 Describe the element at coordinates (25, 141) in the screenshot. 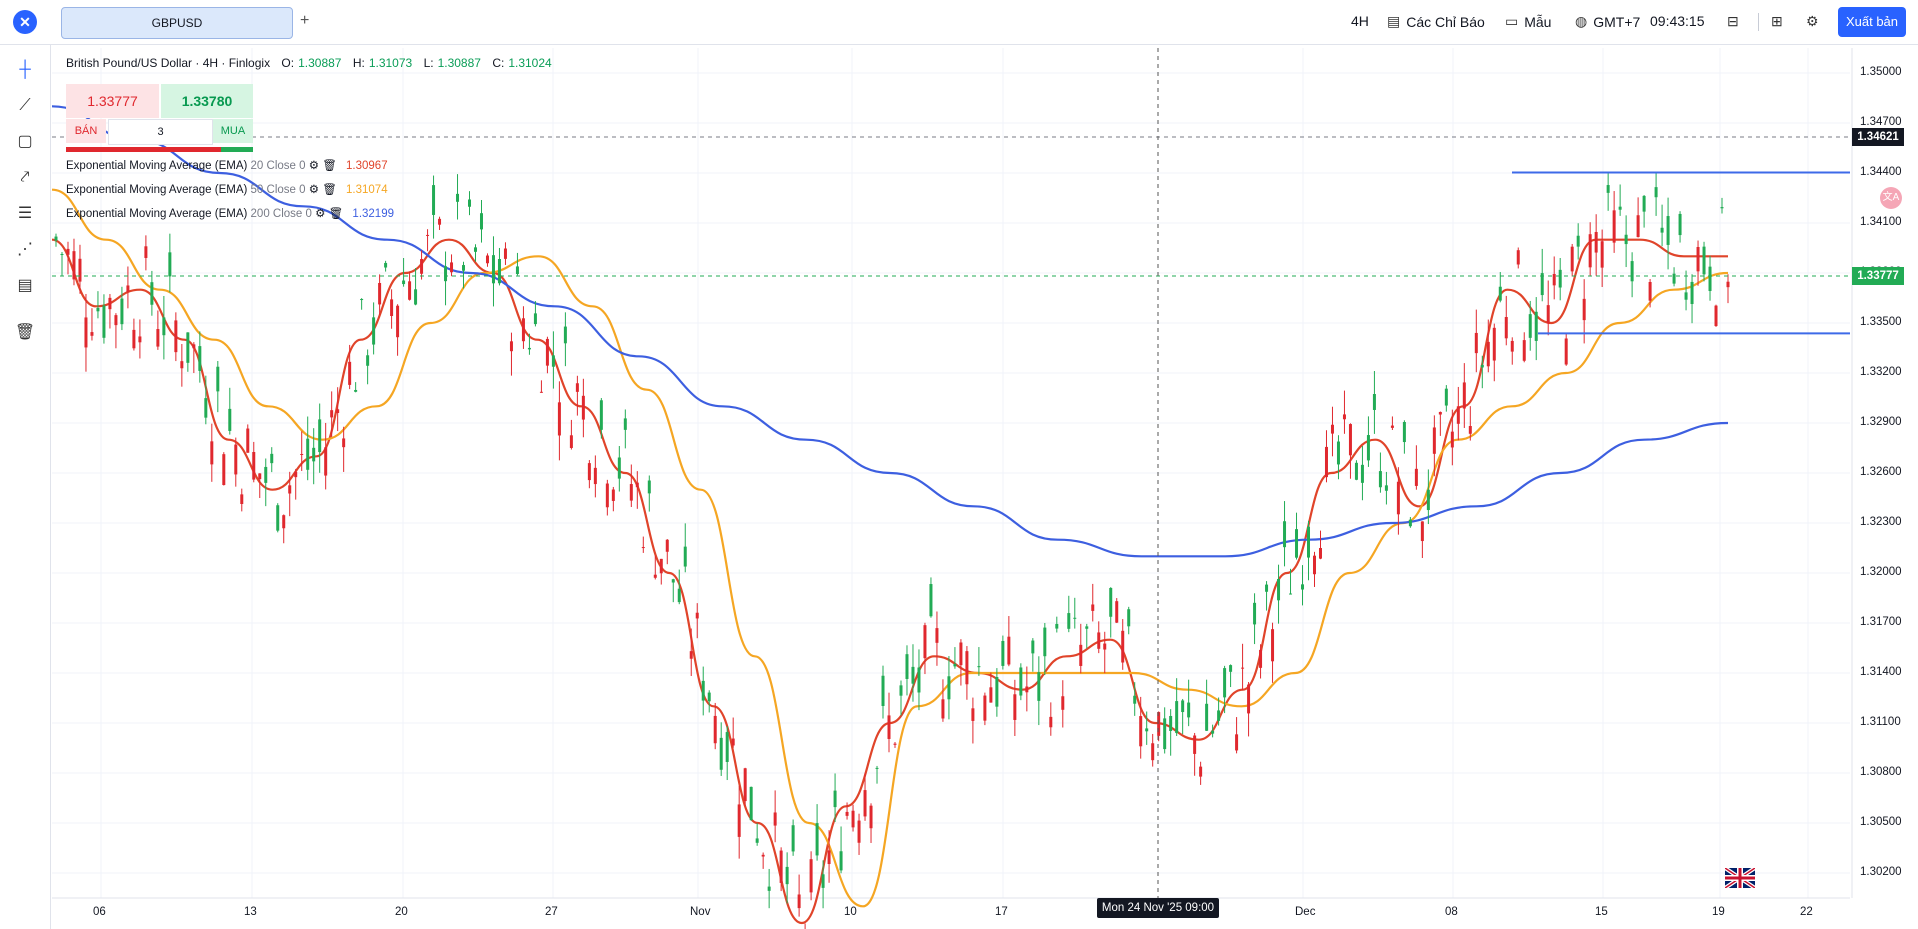

I see `rectangle-icon: ▢` at that location.